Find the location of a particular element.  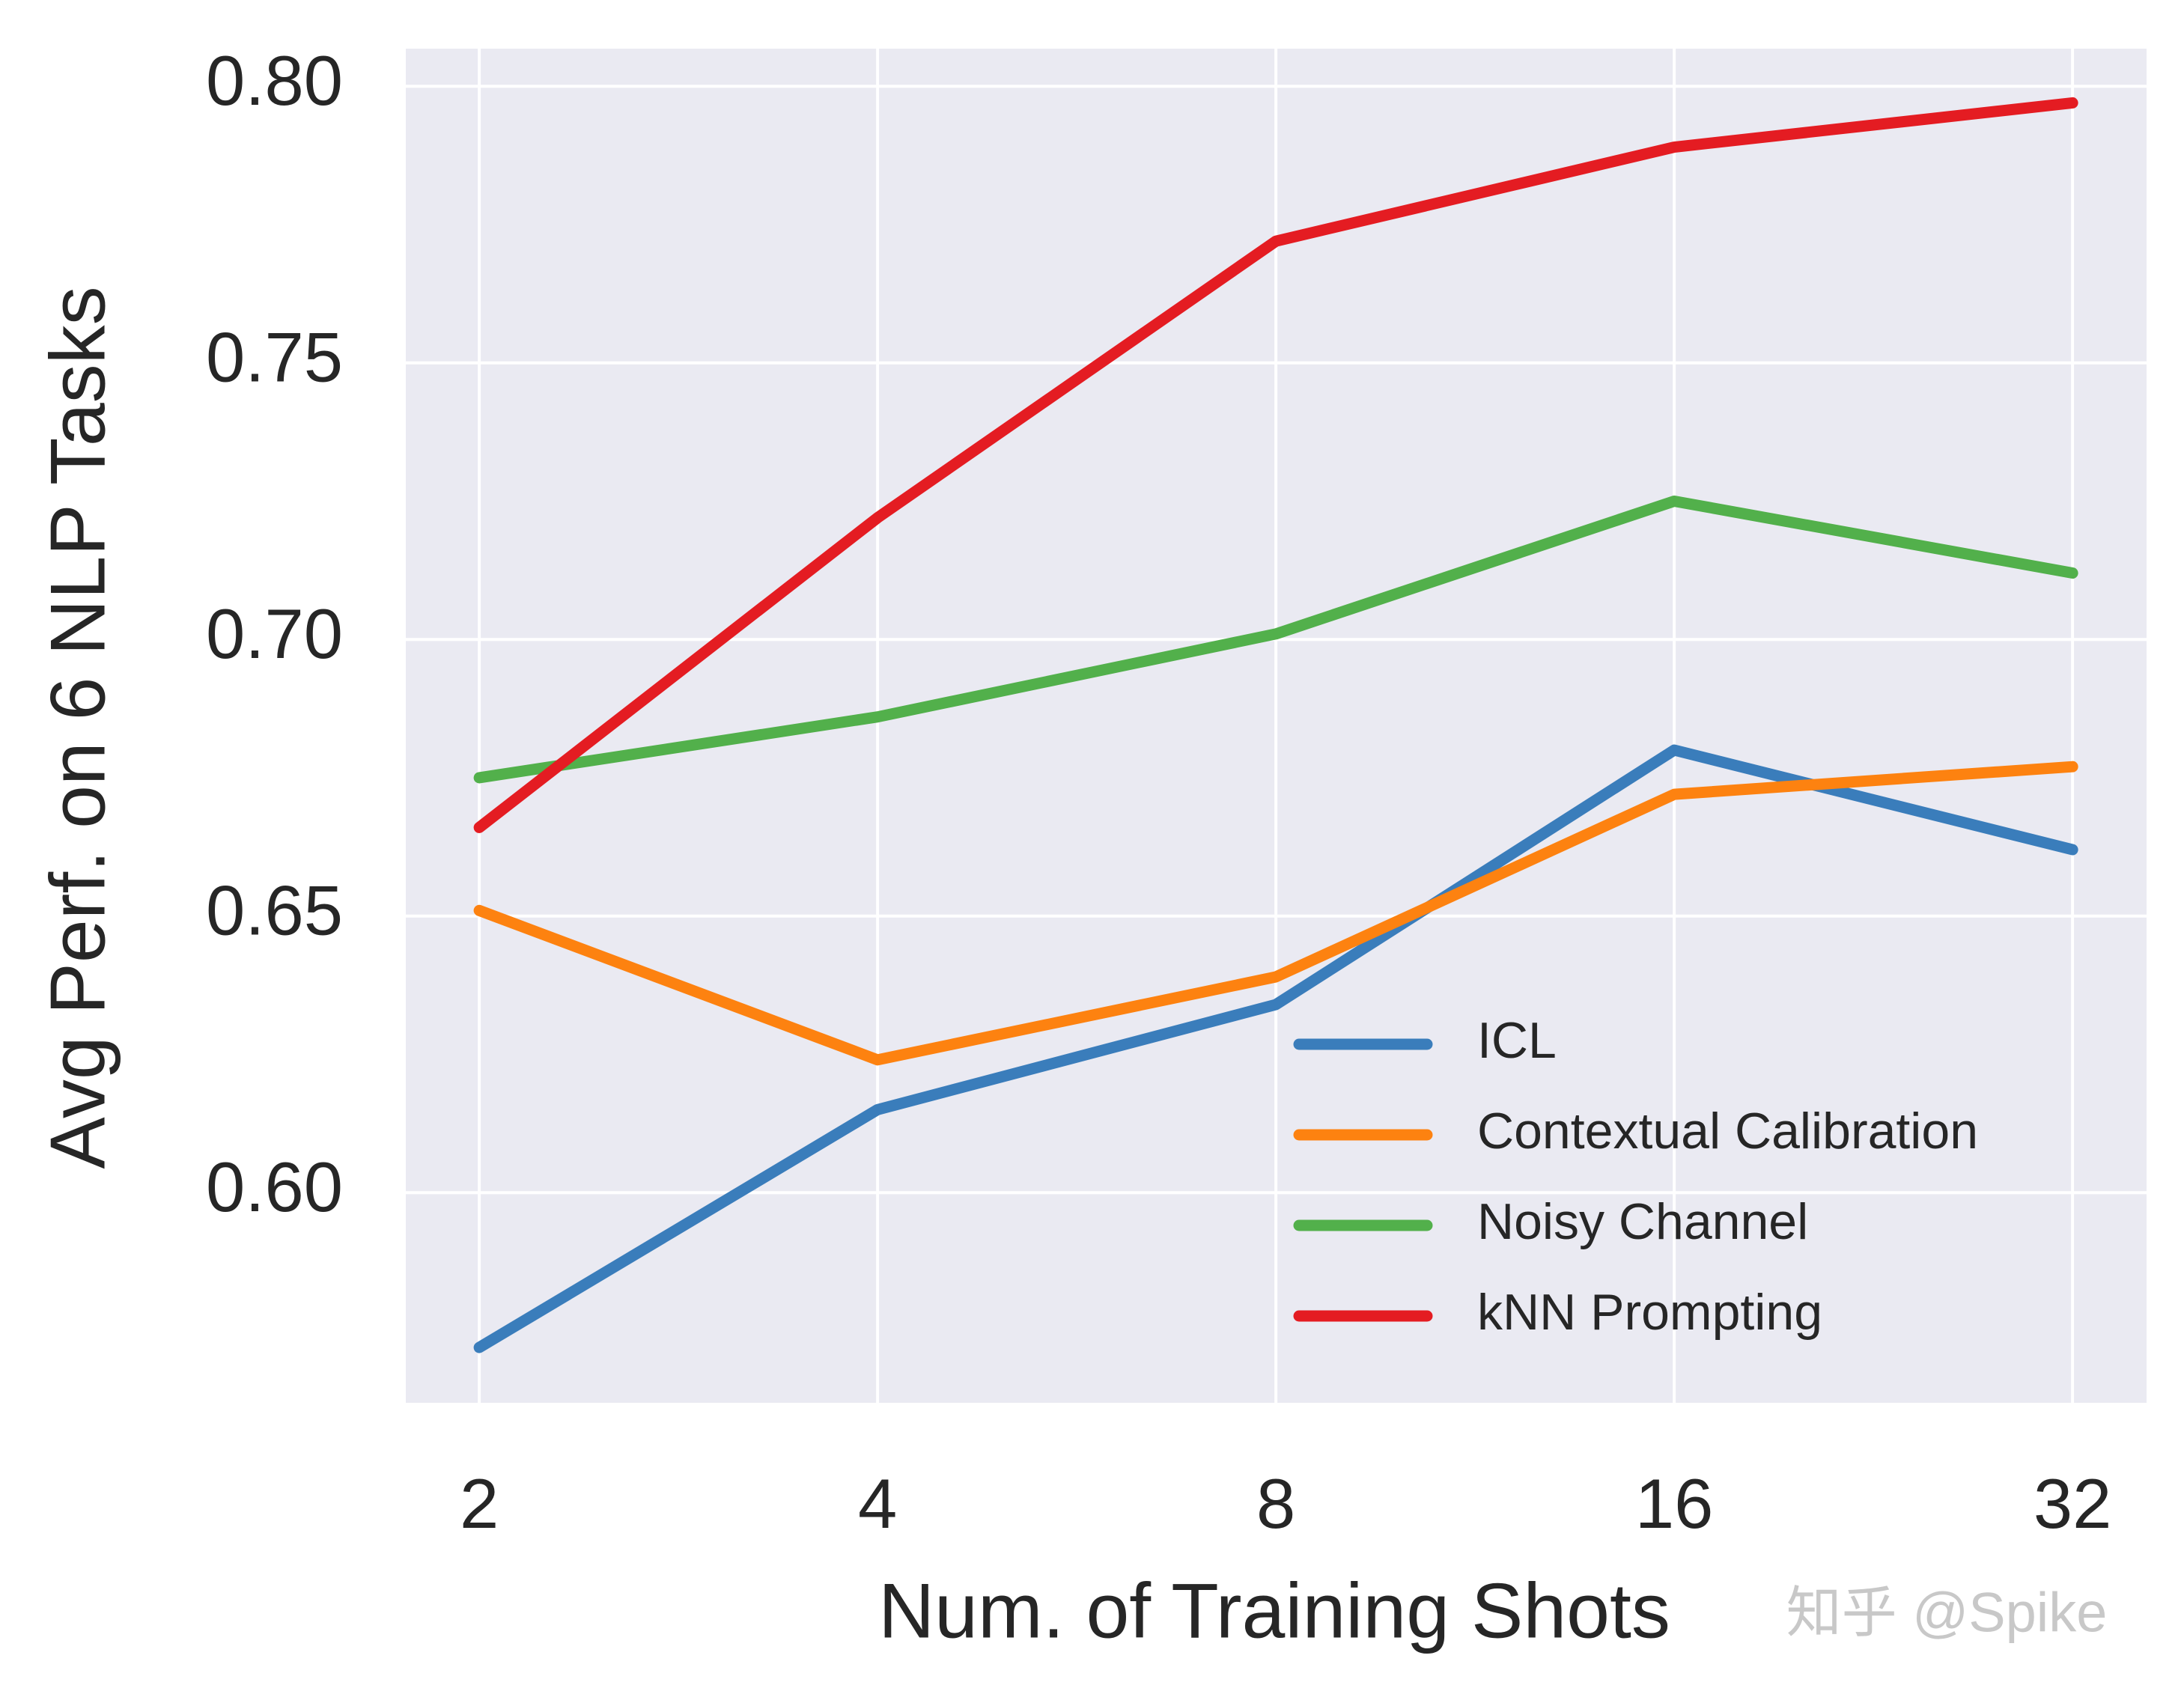

y-axis-label: Avg Perf. on 6 NLP Tasks is located at coordinates (77, 727).